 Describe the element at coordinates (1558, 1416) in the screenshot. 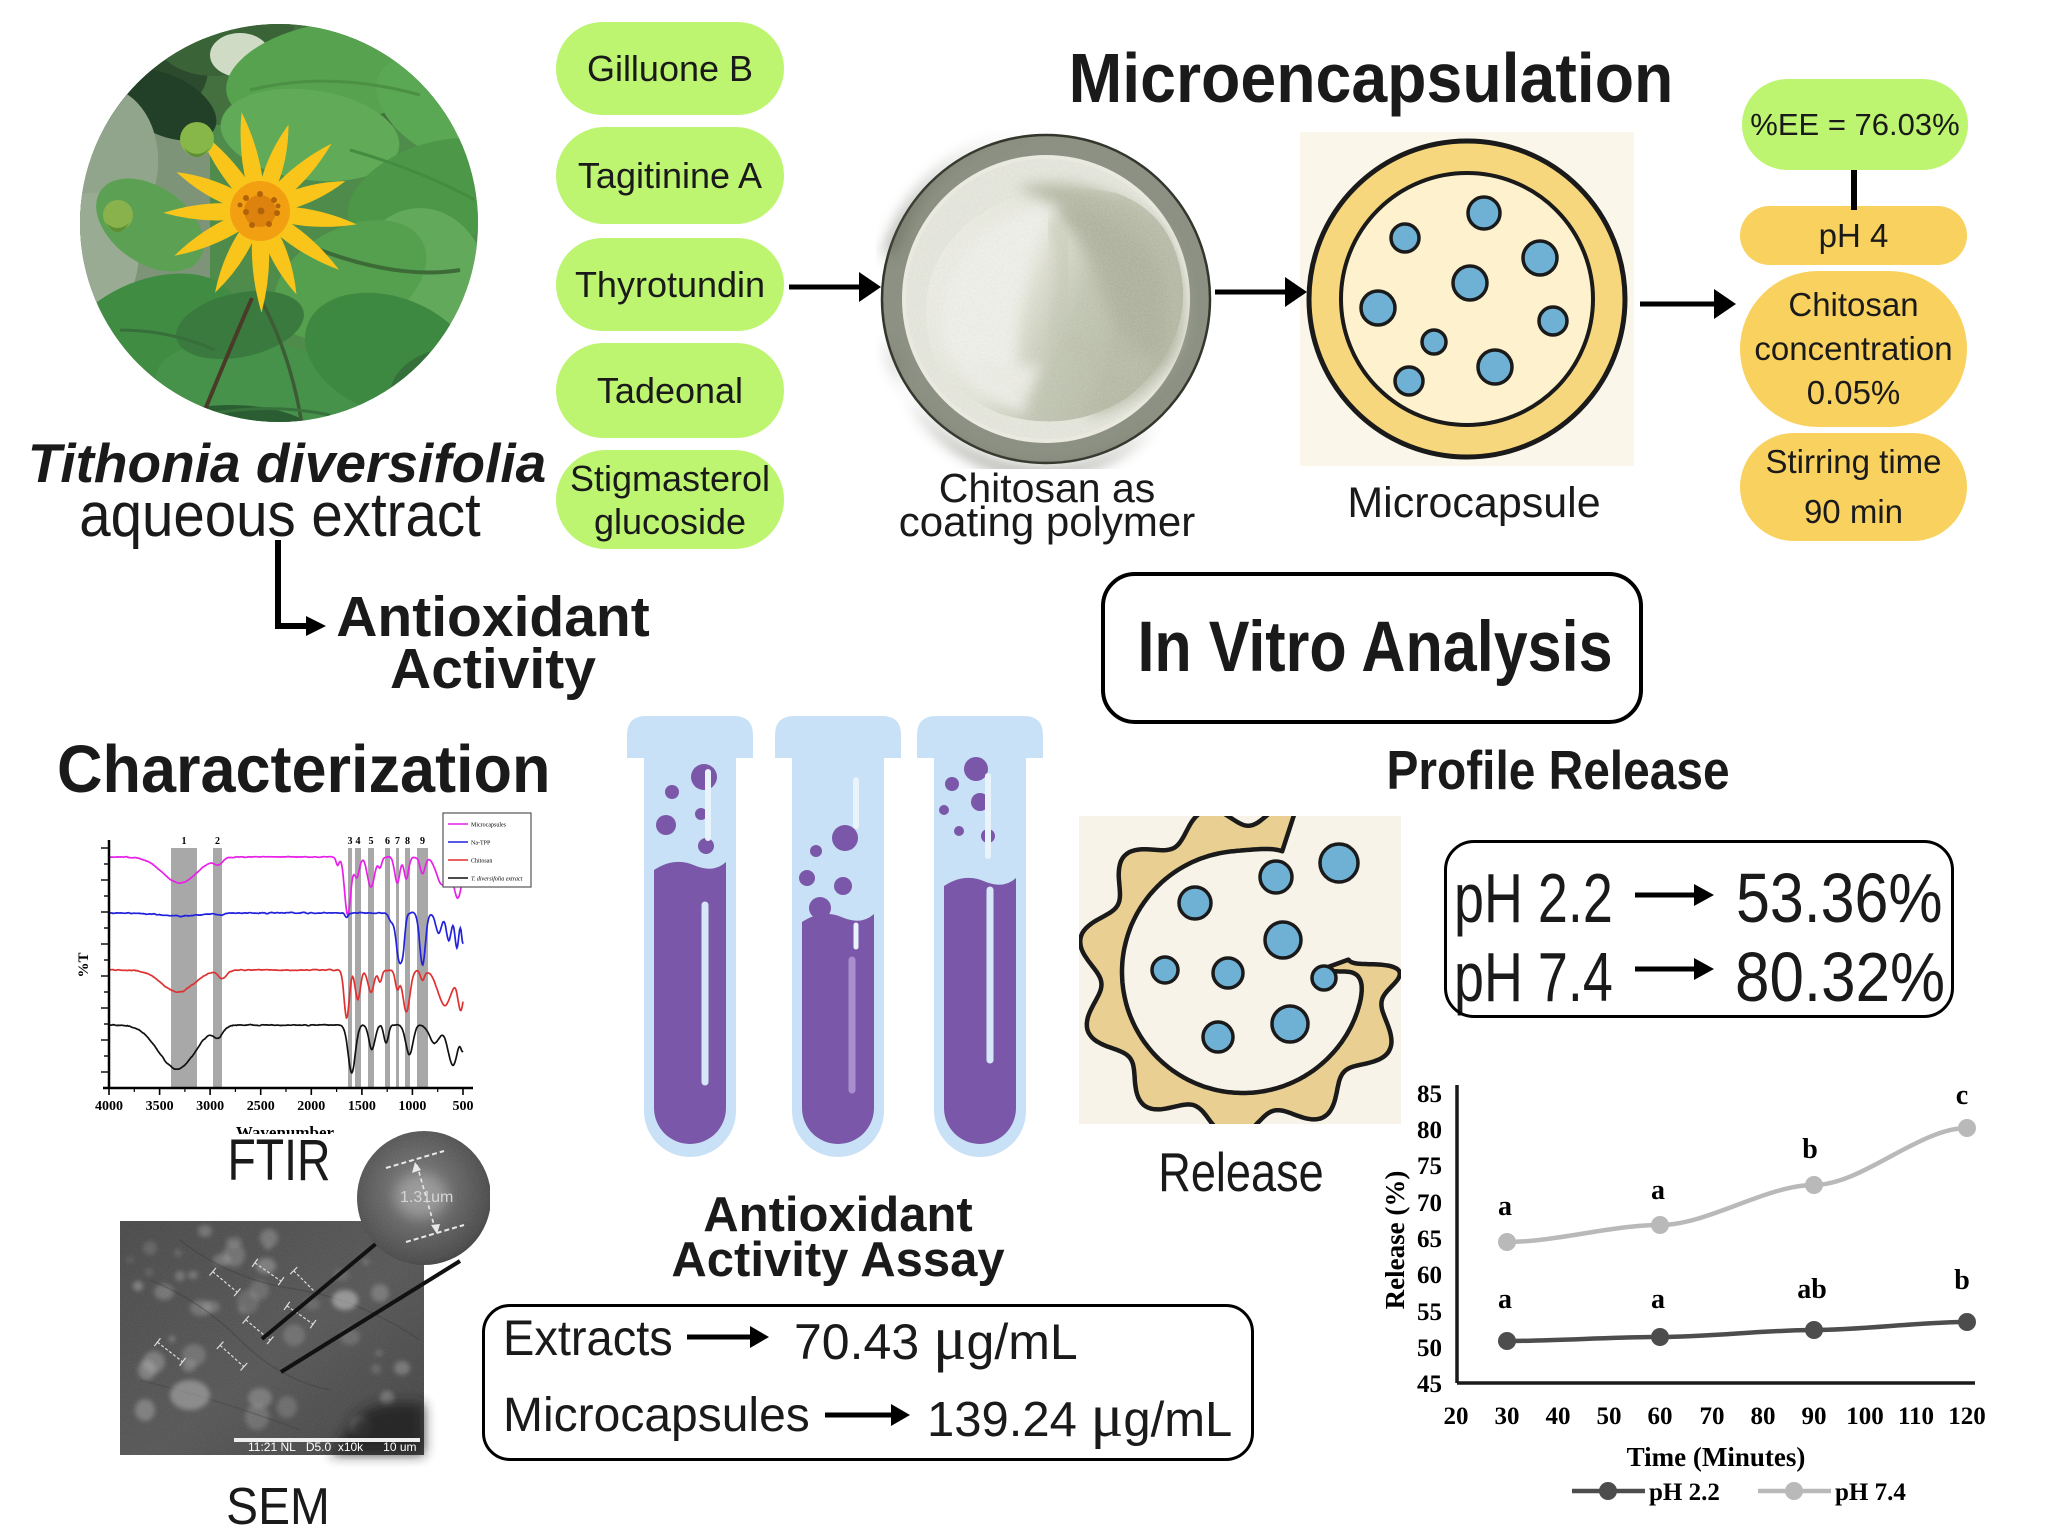

I see `svg-text: 40` at that location.